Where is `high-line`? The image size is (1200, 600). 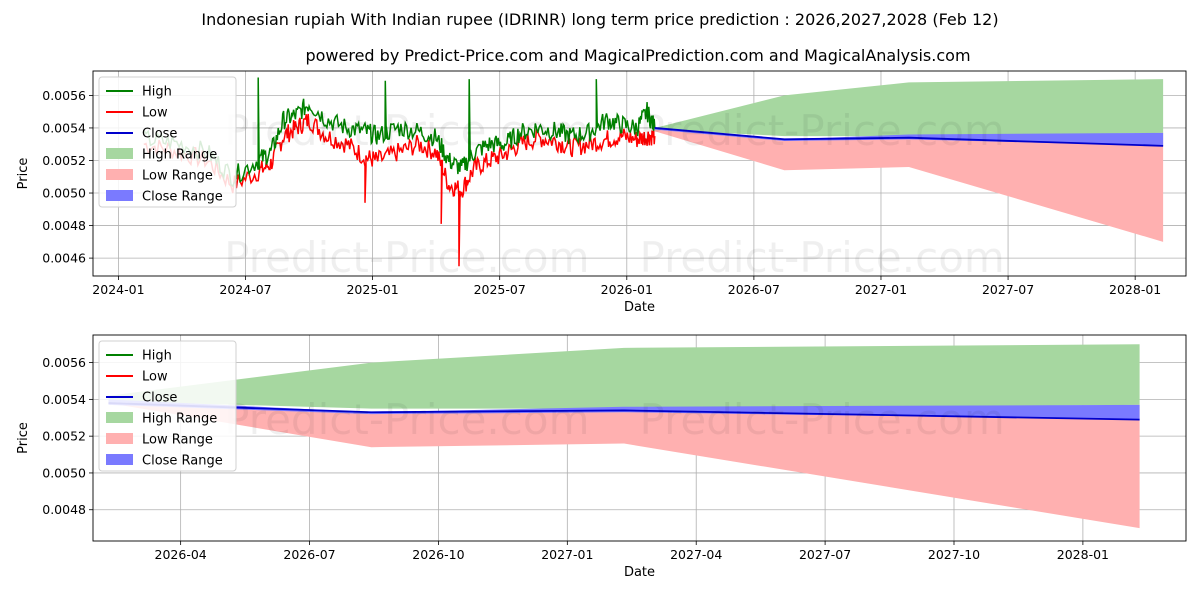
high-line is located at coordinates (399, 132).